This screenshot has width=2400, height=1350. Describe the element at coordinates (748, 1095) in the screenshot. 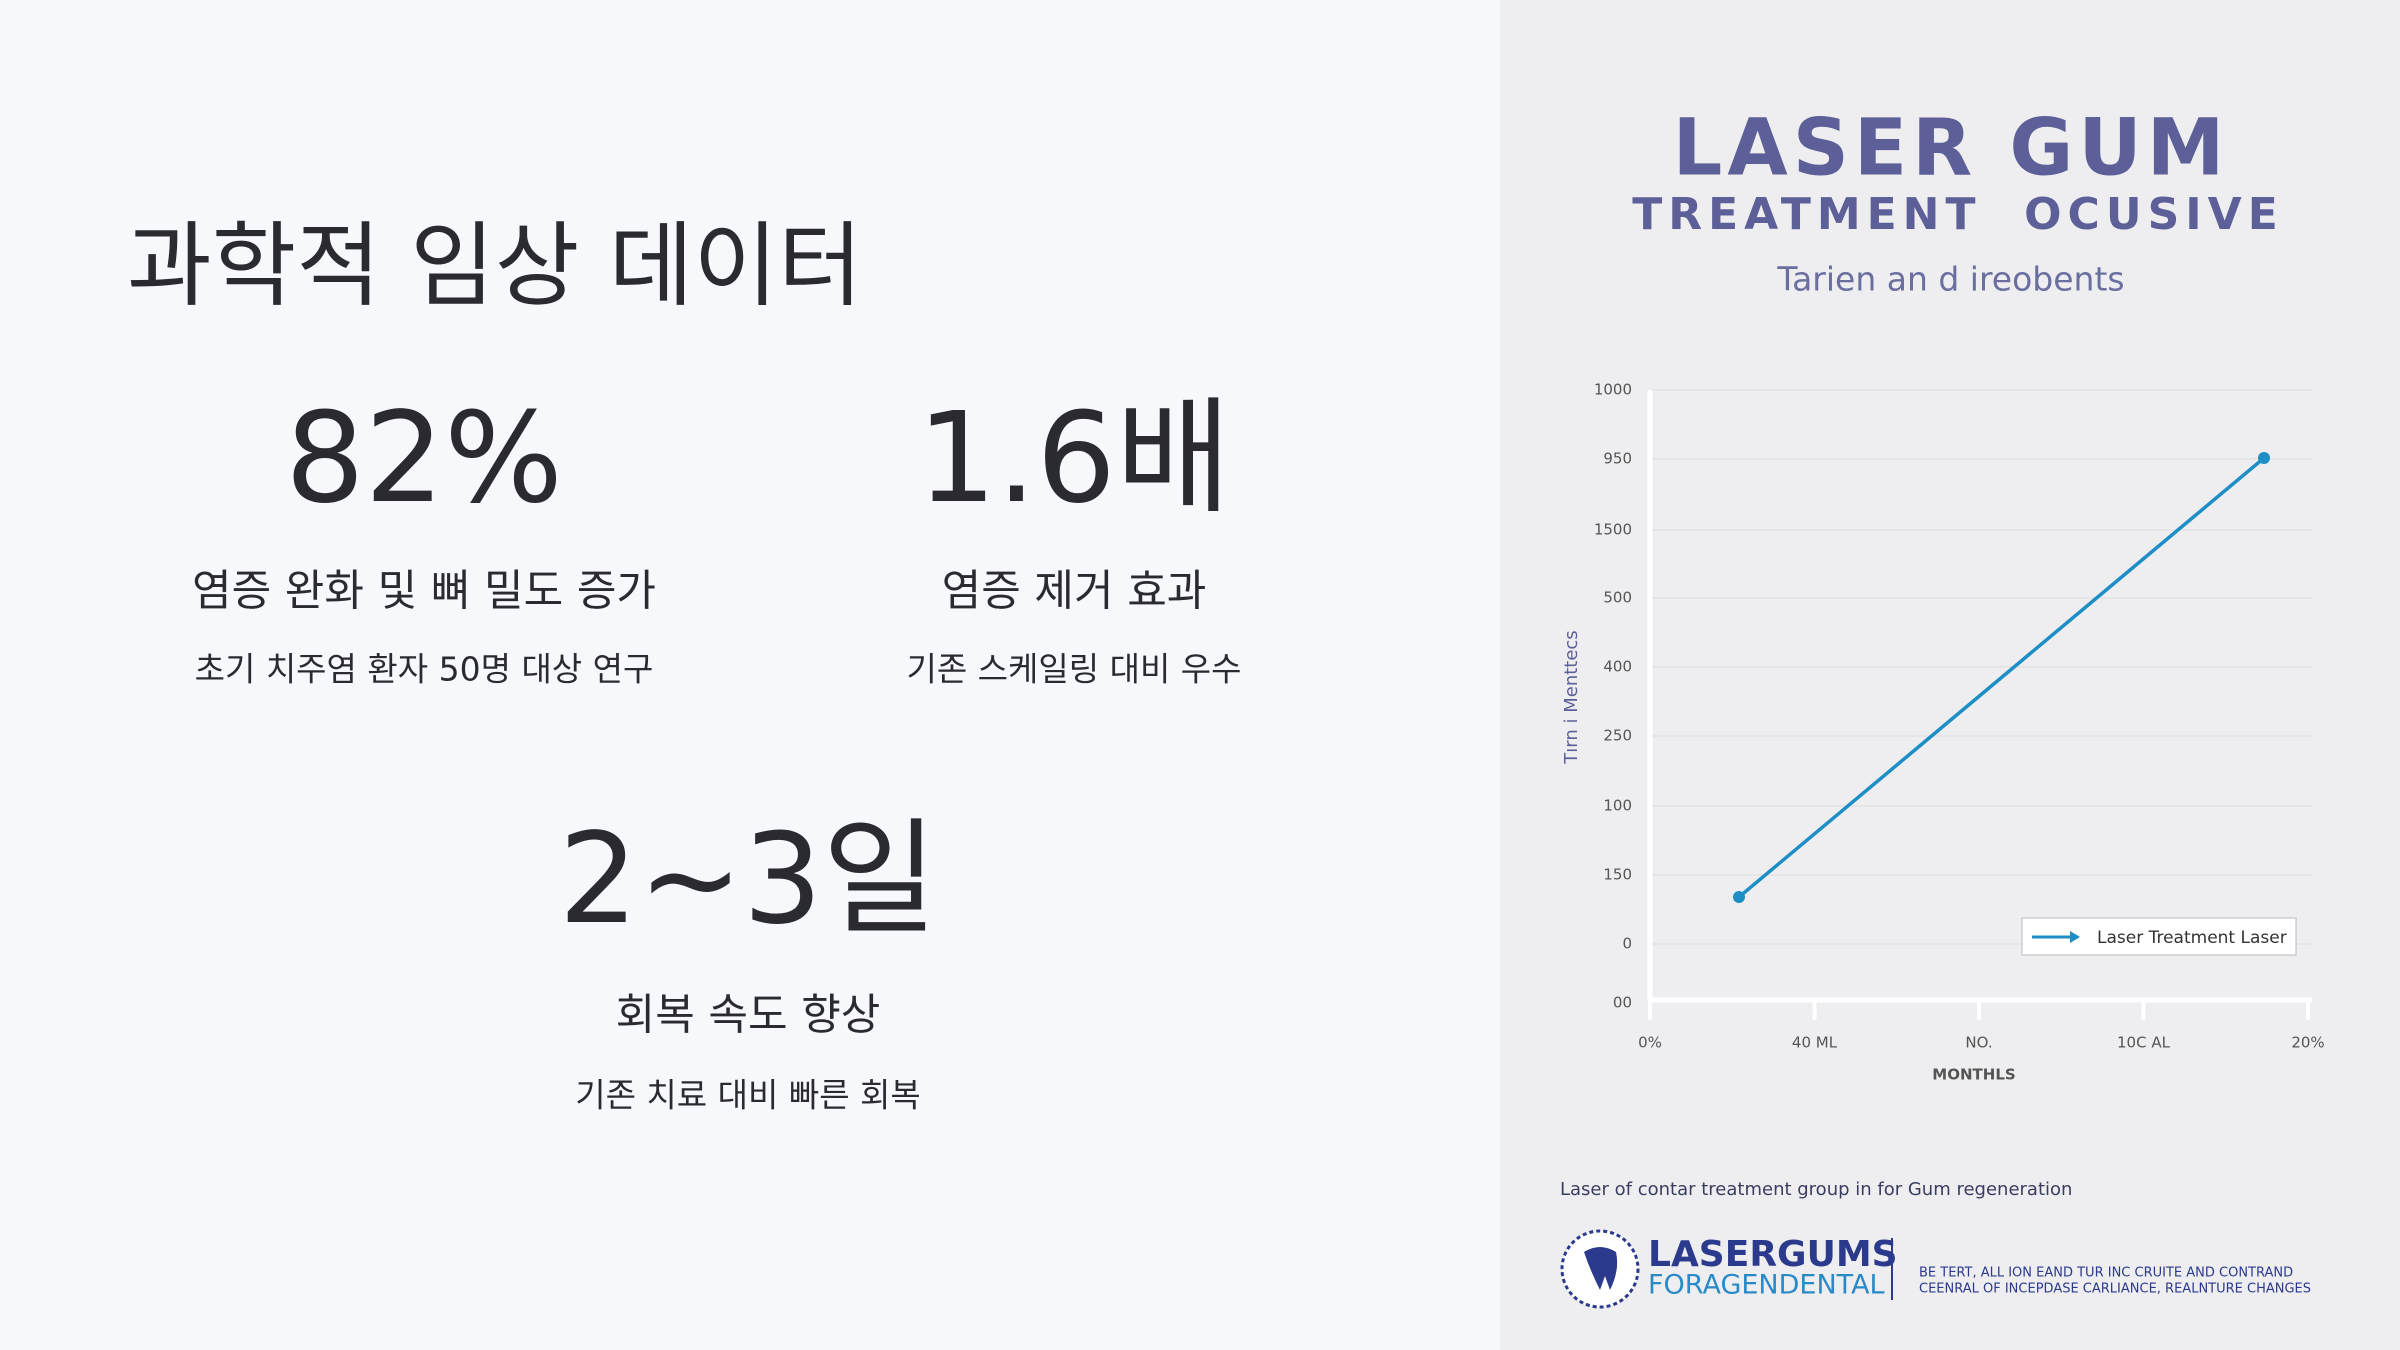

I see `stat-note: 기존 치료 대비 빠른 회복` at that location.